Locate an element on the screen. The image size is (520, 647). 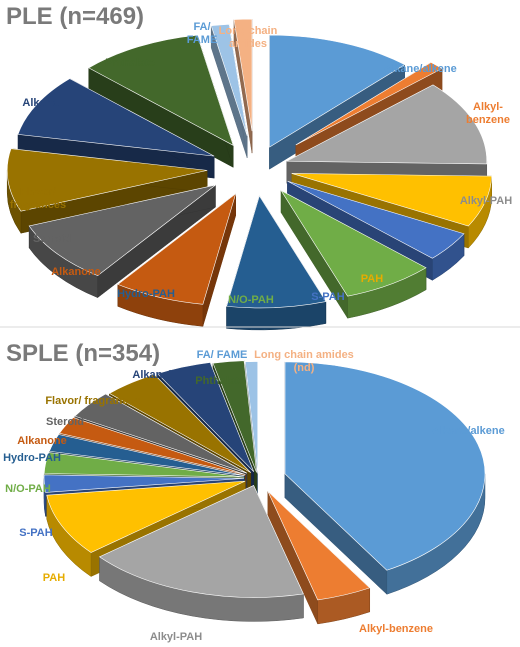
slice-label-long-chain-amides-nd: Long chain amides (nd) is located at coordinates (304, 361).